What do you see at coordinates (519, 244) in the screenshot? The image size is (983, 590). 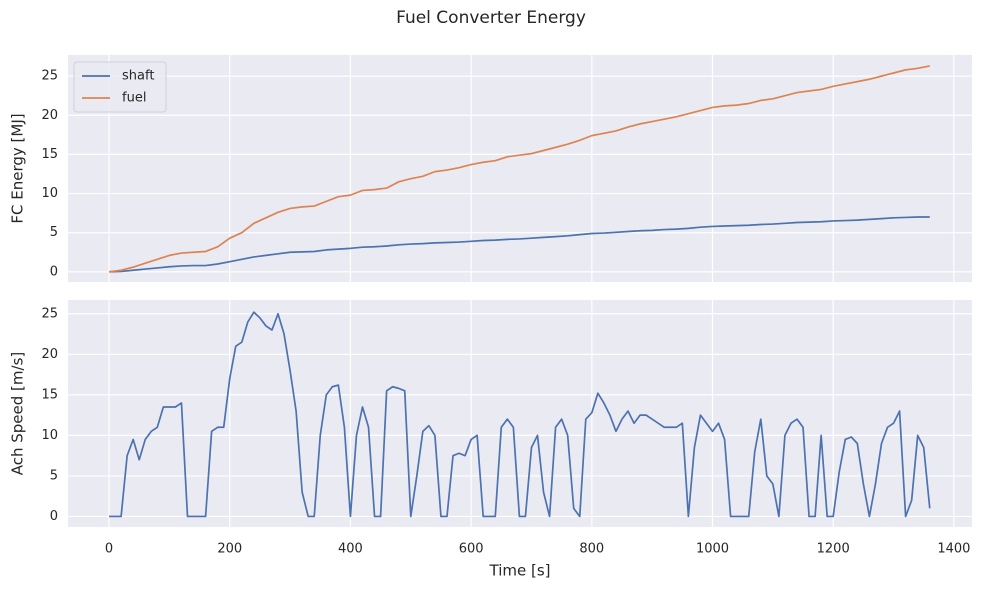 I see `series-line` at bounding box center [519, 244].